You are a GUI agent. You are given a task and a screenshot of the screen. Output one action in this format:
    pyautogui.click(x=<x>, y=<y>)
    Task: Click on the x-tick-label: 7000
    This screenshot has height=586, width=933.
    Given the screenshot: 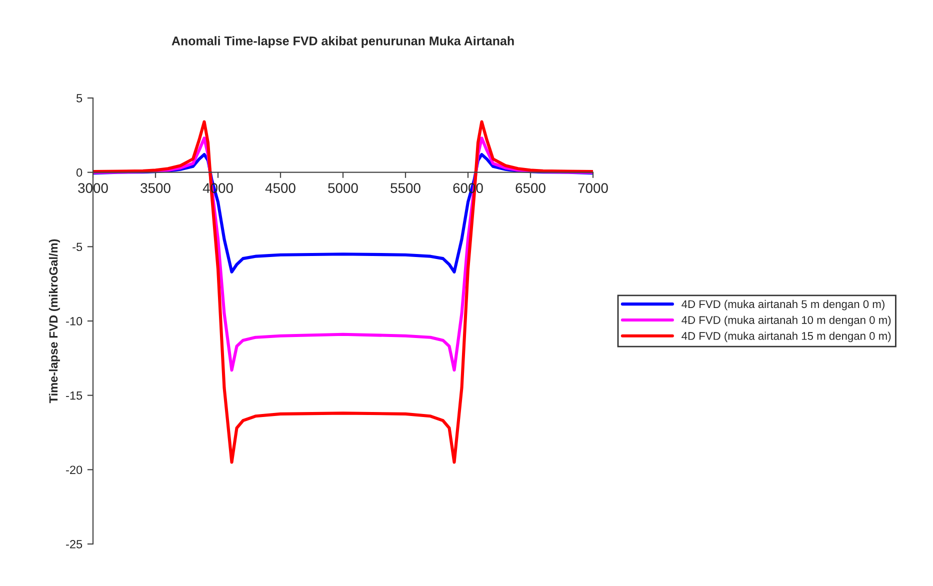 What is the action you would take?
    pyautogui.click(x=593, y=188)
    